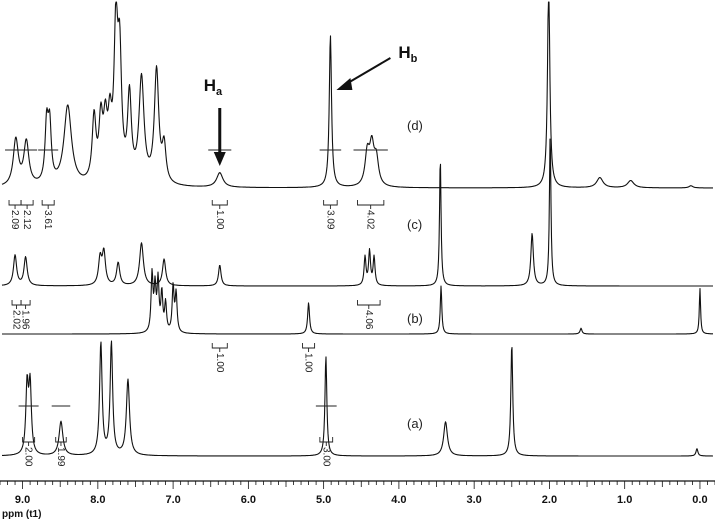 This screenshot has height=521, width=715. What do you see at coordinates (28, 457) in the screenshot?
I see `integral-value: 2.00` at bounding box center [28, 457].